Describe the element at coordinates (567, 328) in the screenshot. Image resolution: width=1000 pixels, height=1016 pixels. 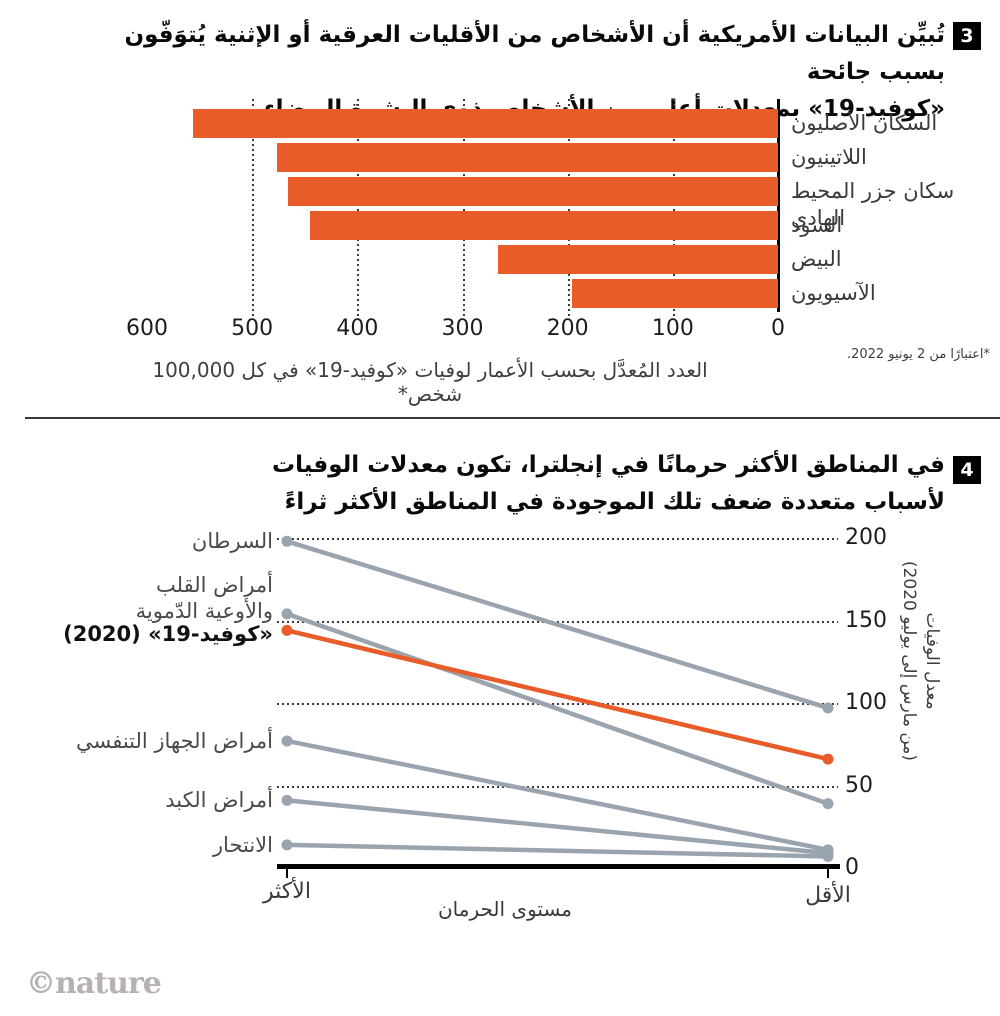
I see `x-tick-label: 200` at that location.